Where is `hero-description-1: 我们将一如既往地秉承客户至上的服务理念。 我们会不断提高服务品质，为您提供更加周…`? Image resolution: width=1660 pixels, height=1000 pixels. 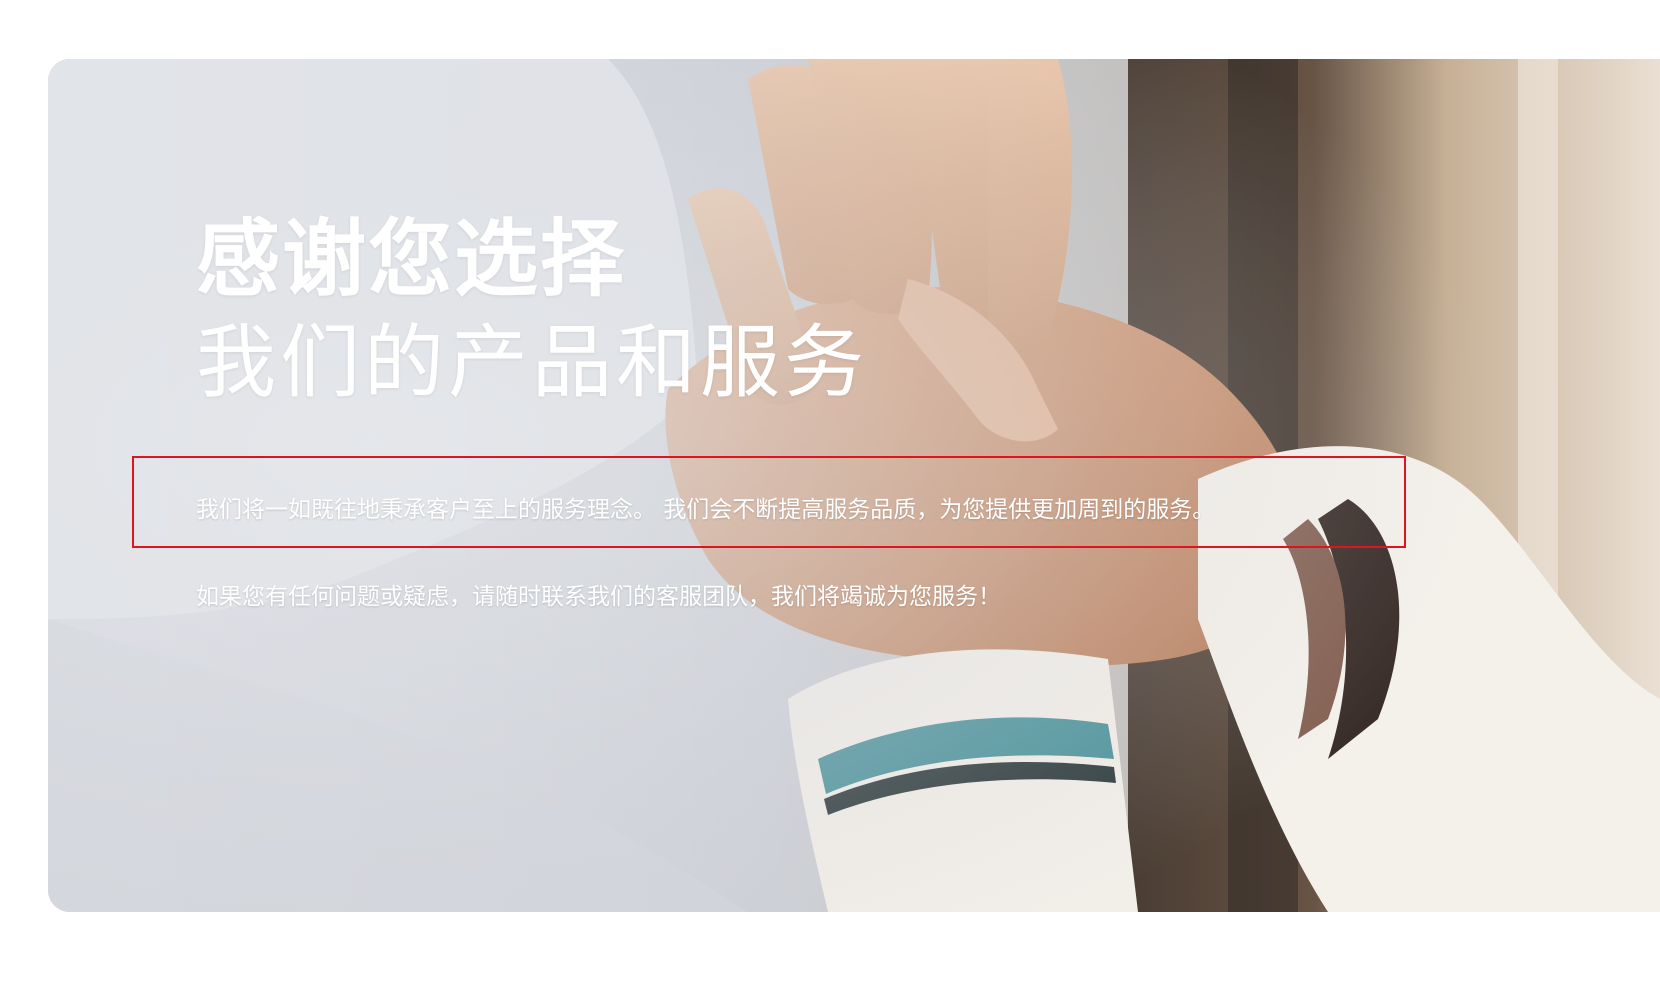 hero-description-1: 我们将一如既往地秉承客户至上的服务理念。 我们会不断提高服务品质，为您提供更加周… is located at coordinates (706, 510).